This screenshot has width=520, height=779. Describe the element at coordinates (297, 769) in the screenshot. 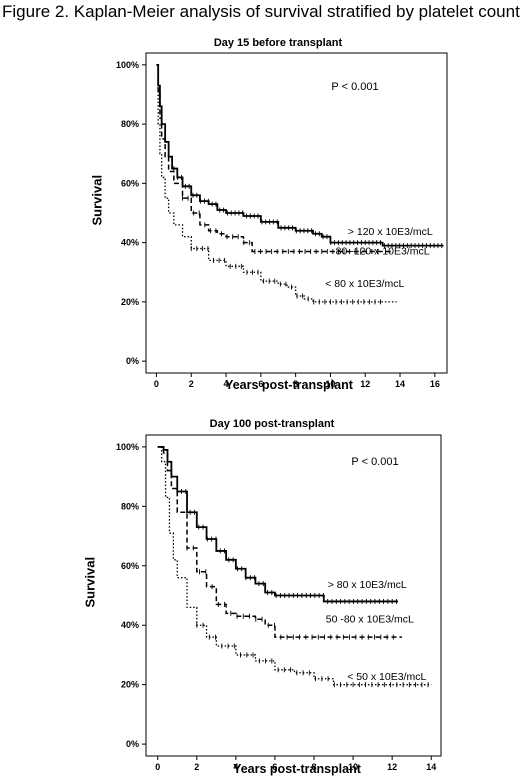

I see `panel-2-x-axis-label: Years post-transplant` at that location.